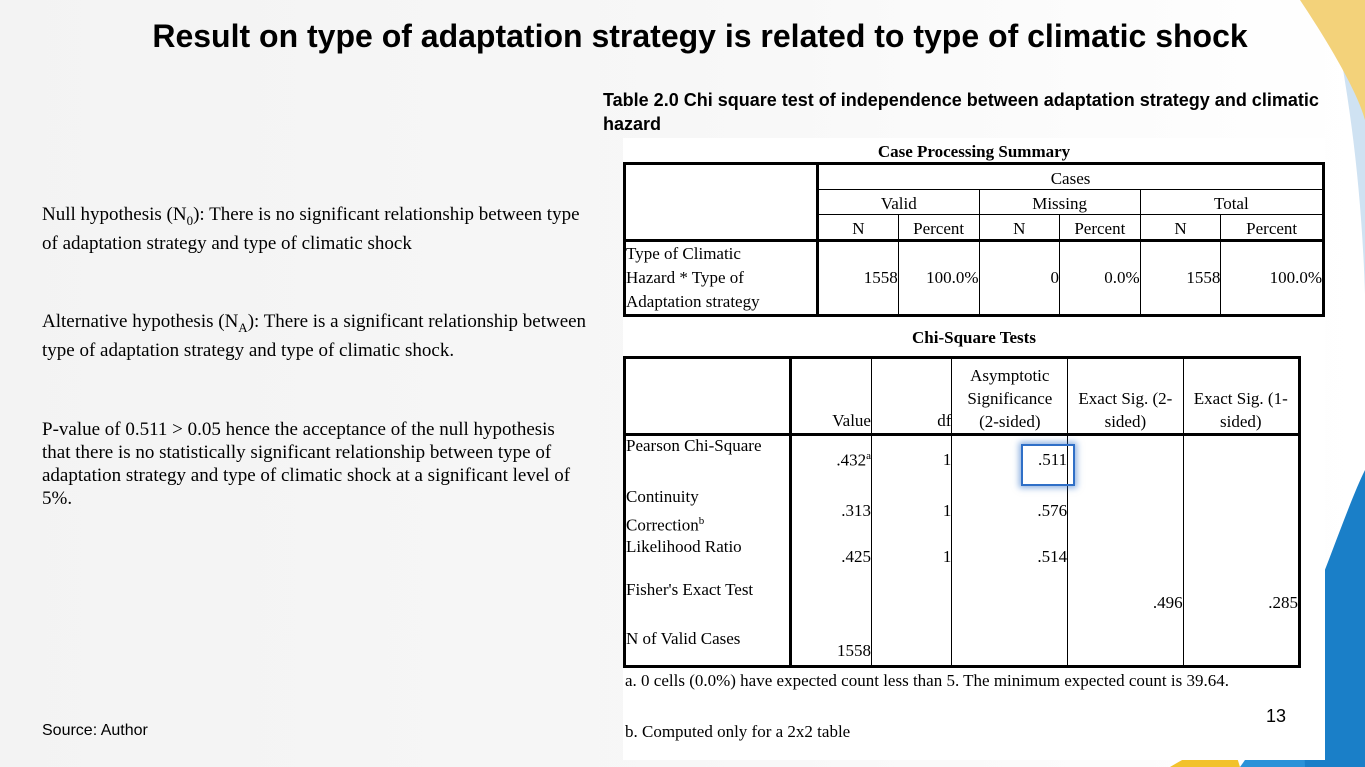 The height and width of the screenshot is (767, 1365). I want to click on header-exact-sig-1-sided: Exact Sig. (1- sided), so click(1241, 396).